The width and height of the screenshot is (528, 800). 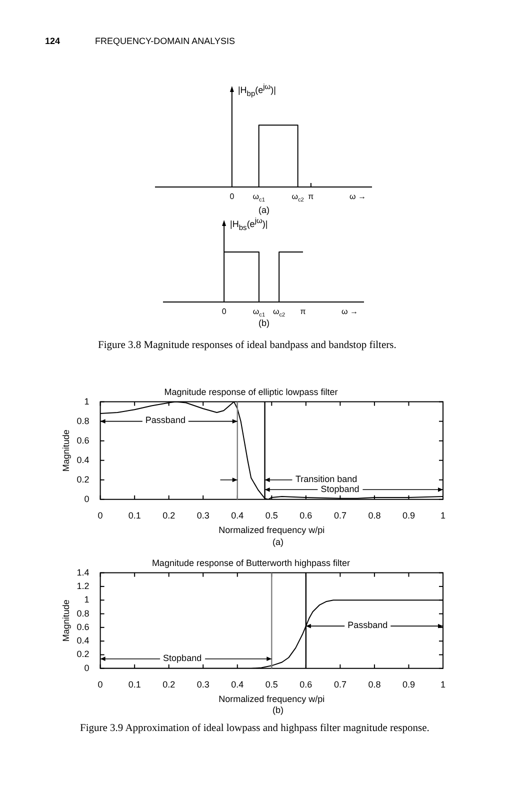 I want to click on y-tick-label: 1.4, so click(x=83, y=572).